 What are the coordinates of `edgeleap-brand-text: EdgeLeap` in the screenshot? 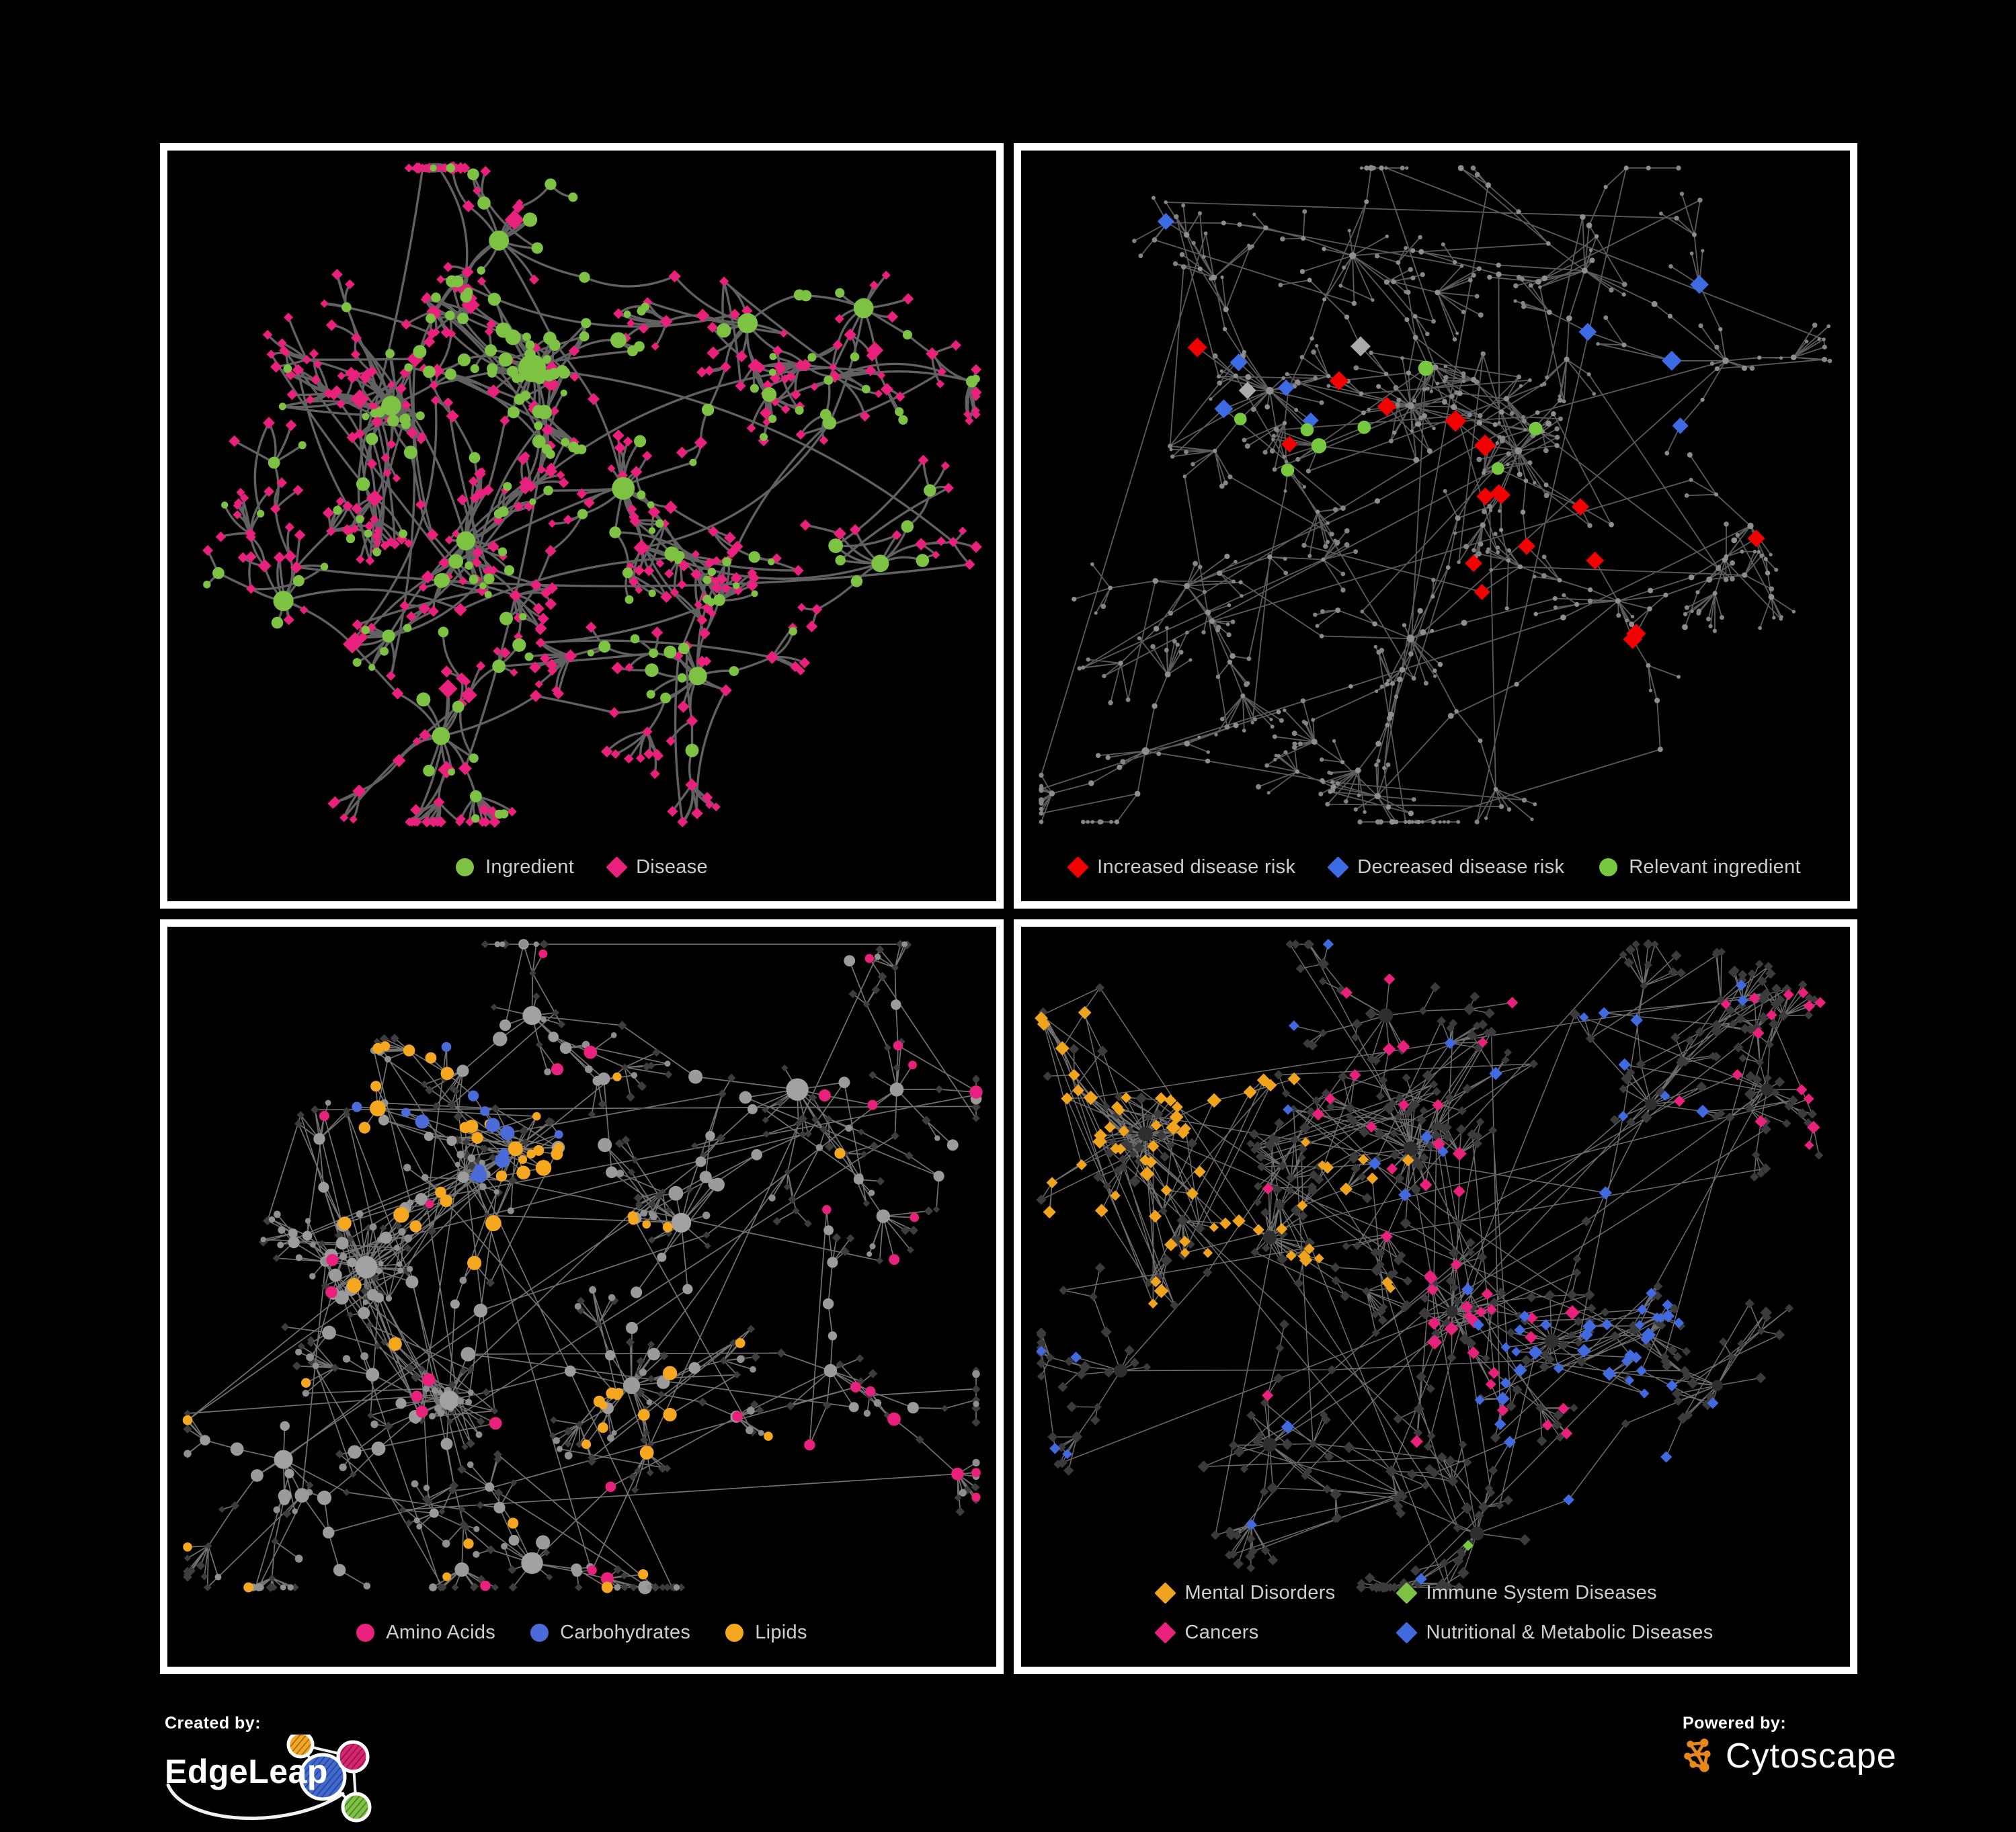 It's located at (246, 1771).